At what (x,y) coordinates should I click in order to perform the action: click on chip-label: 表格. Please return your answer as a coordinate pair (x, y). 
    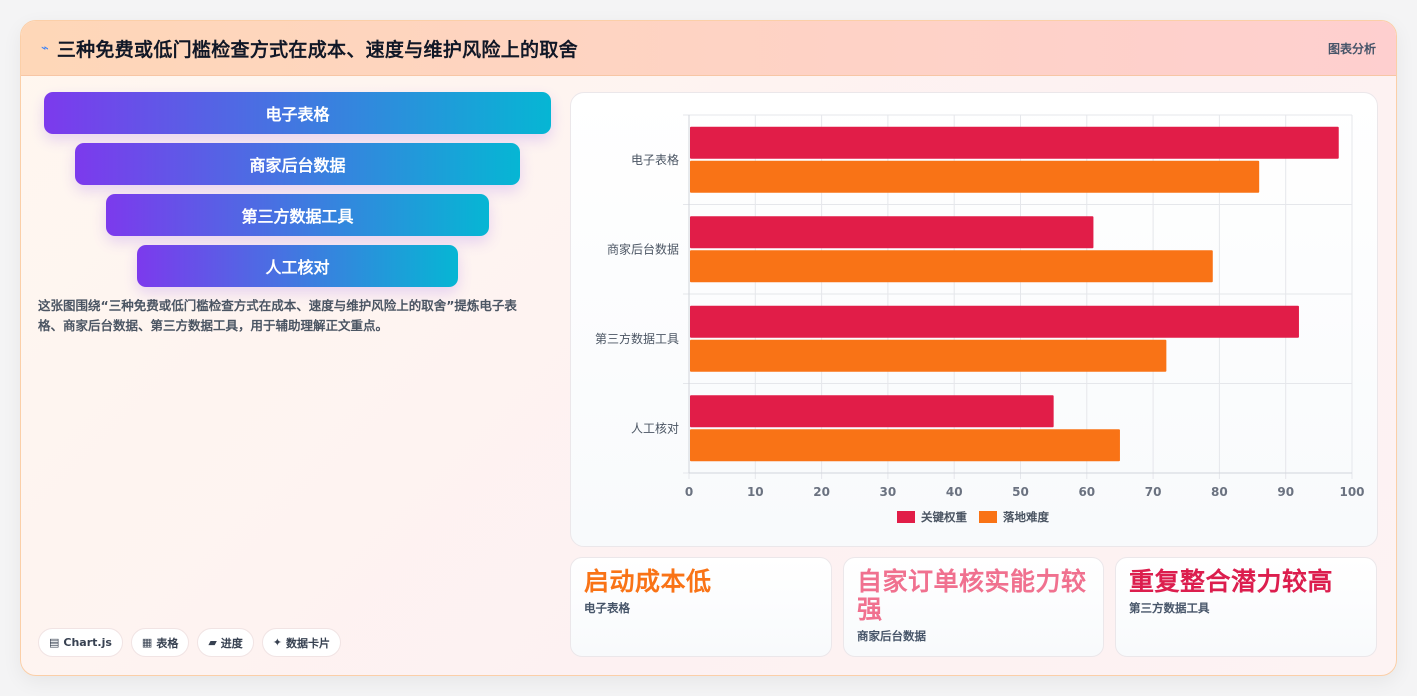
    Looking at the image, I should click on (167, 643).